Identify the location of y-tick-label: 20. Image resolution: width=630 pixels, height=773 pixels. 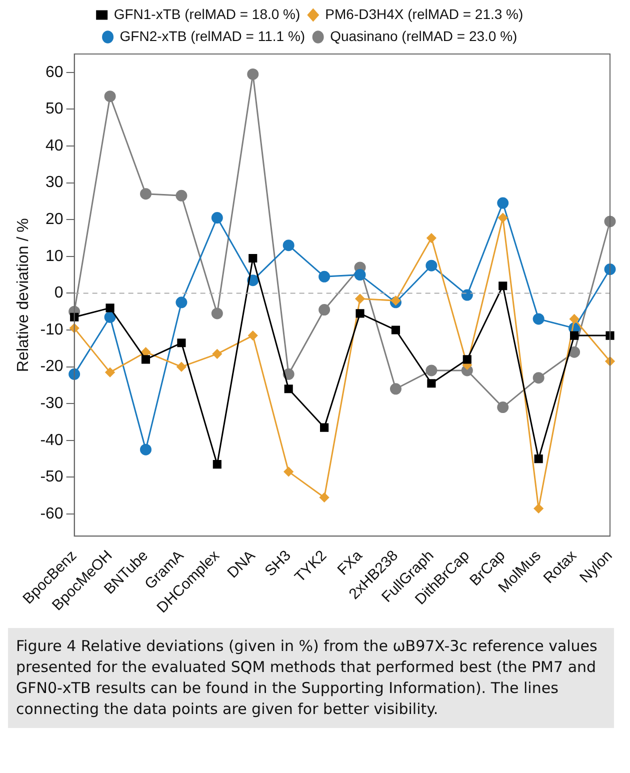
(55, 219).